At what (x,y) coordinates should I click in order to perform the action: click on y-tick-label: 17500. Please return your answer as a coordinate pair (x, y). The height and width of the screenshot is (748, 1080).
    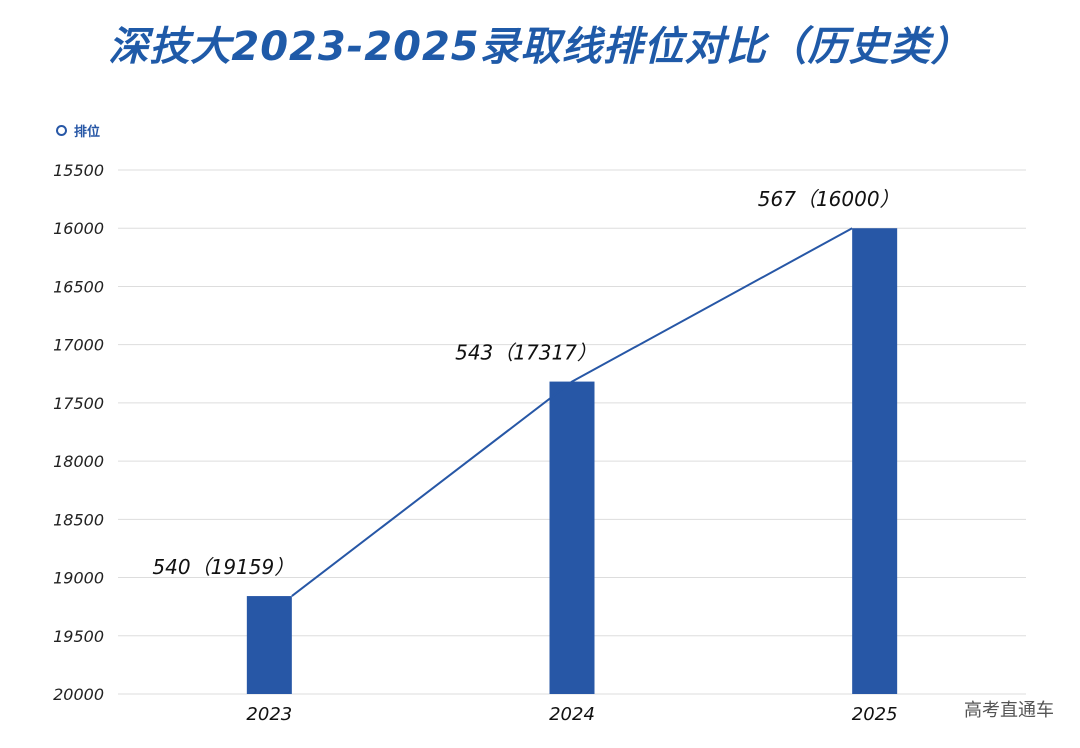
    Looking at the image, I should click on (78, 403).